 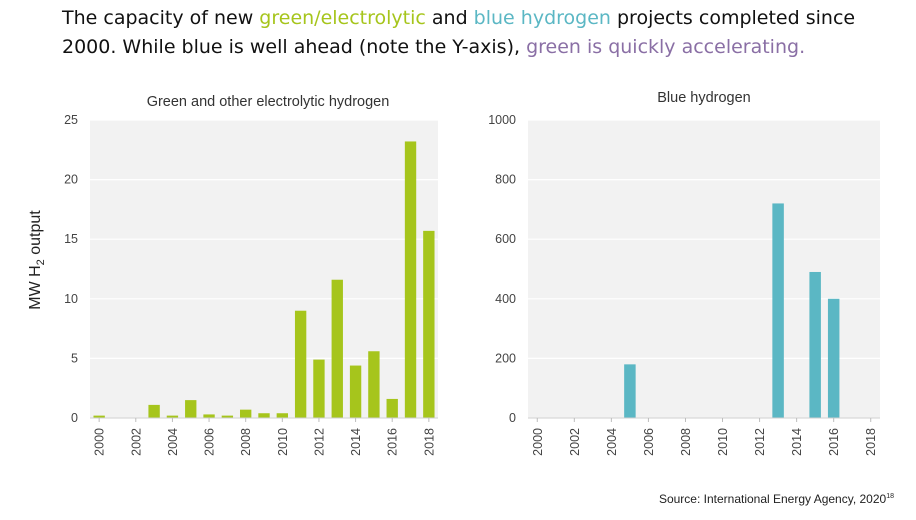 What do you see at coordinates (502, 120) in the screenshot?
I see `blue-y-tick-label: 1000` at bounding box center [502, 120].